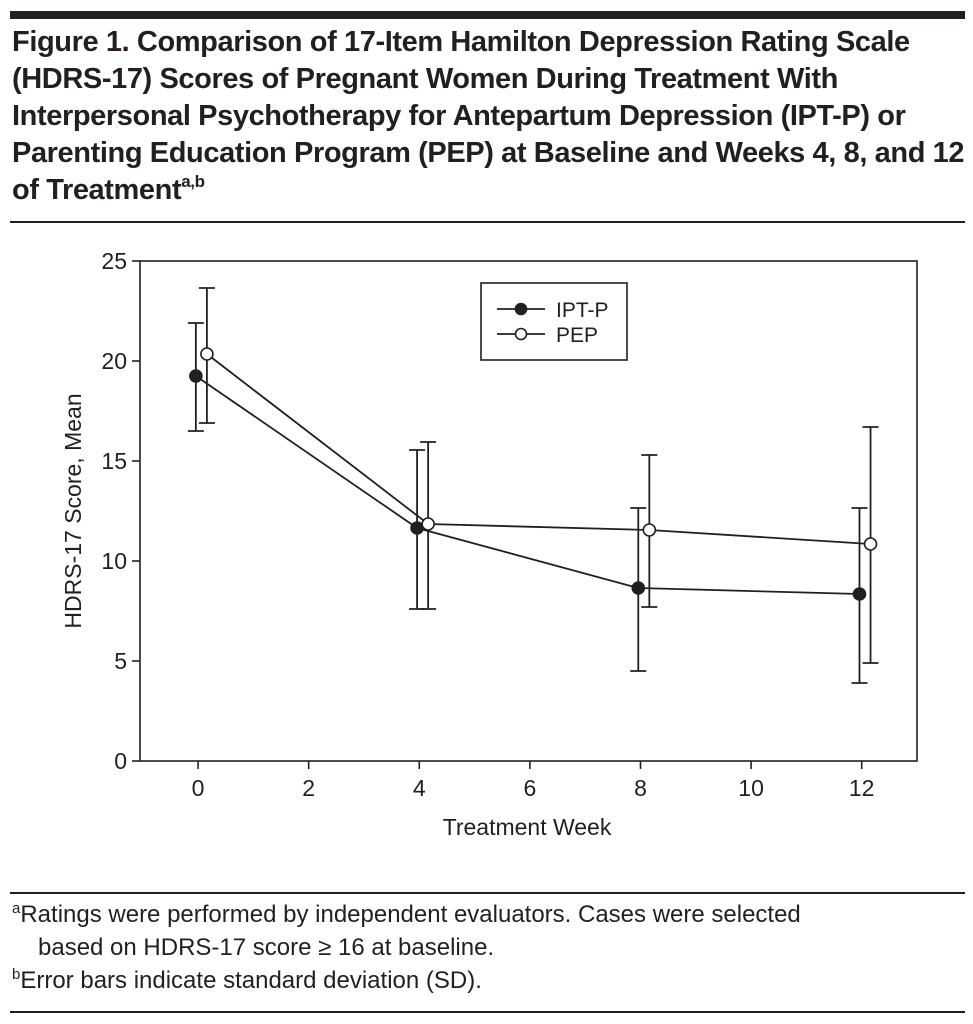 The height and width of the screenshot is (1024, 973). I want to click on series-line-ipt-p, so click(527, 485).